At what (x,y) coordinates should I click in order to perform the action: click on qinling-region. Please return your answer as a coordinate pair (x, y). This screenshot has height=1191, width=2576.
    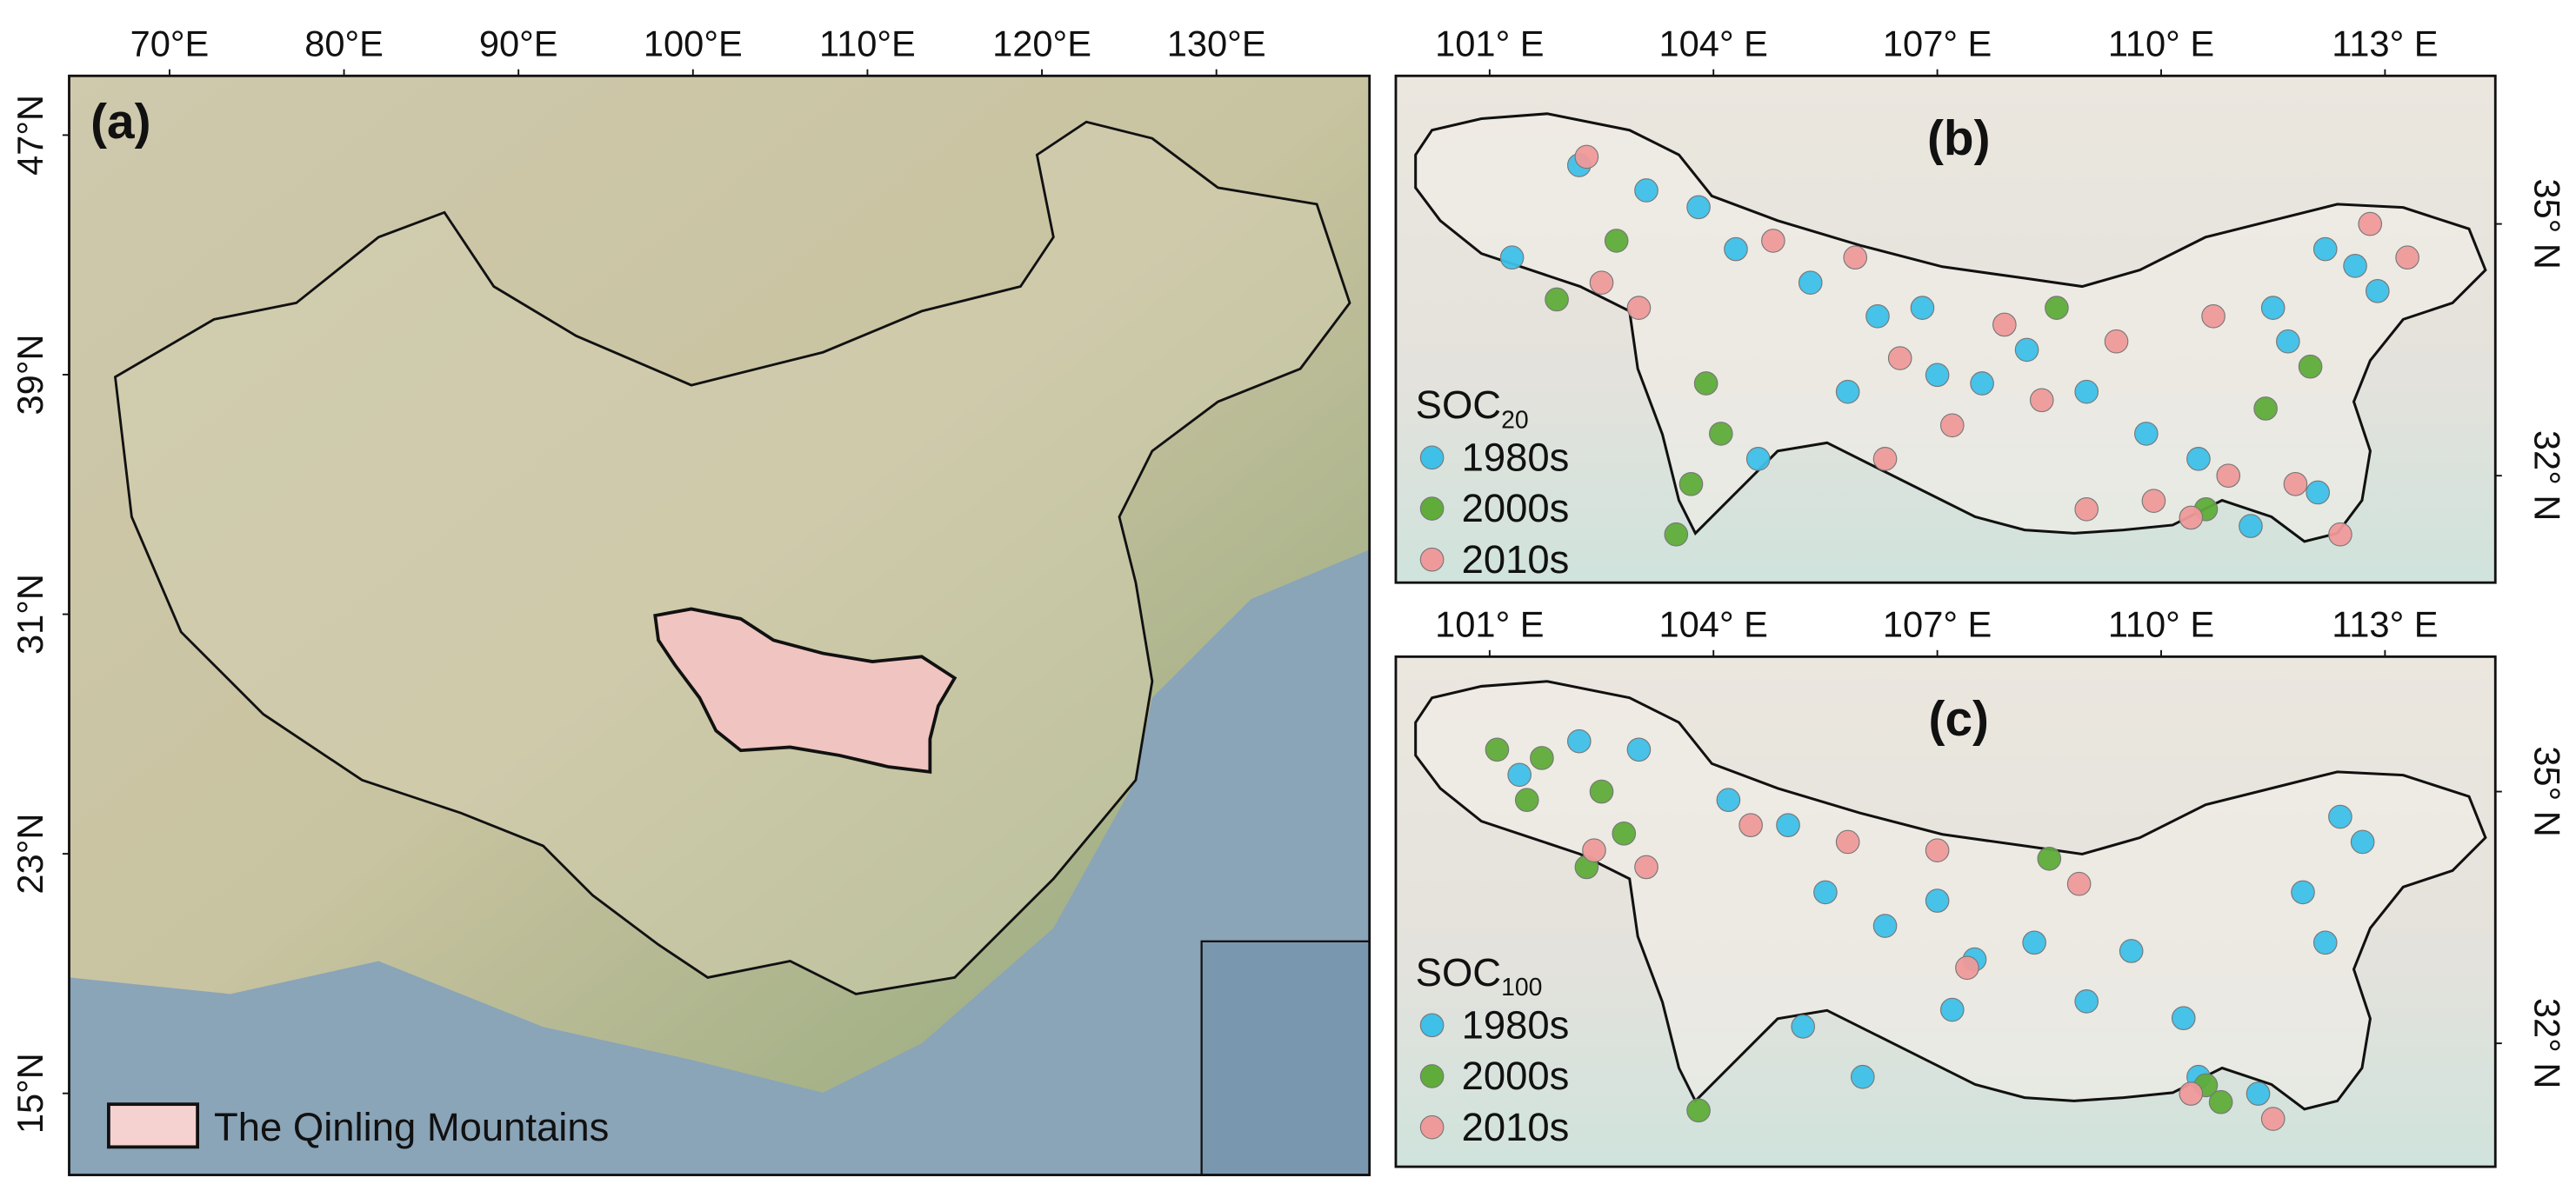
    Looking at the image, I should click on (805, 690).